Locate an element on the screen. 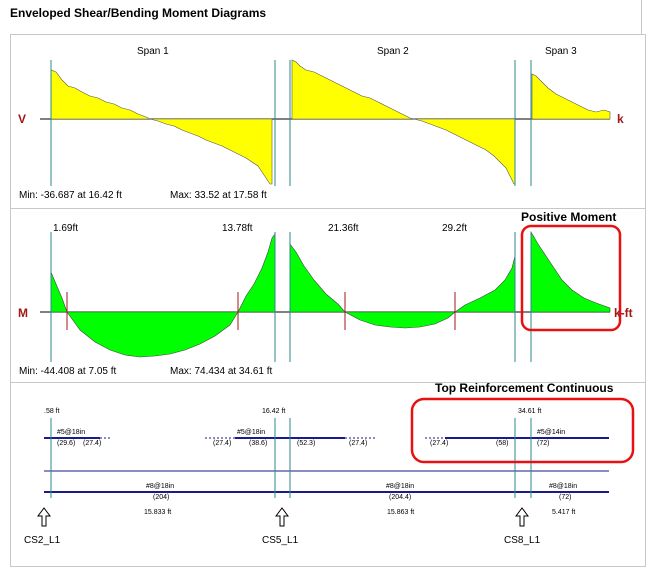  bottom-bar-length: 5.417 ft is located at coordinates (564, 512).